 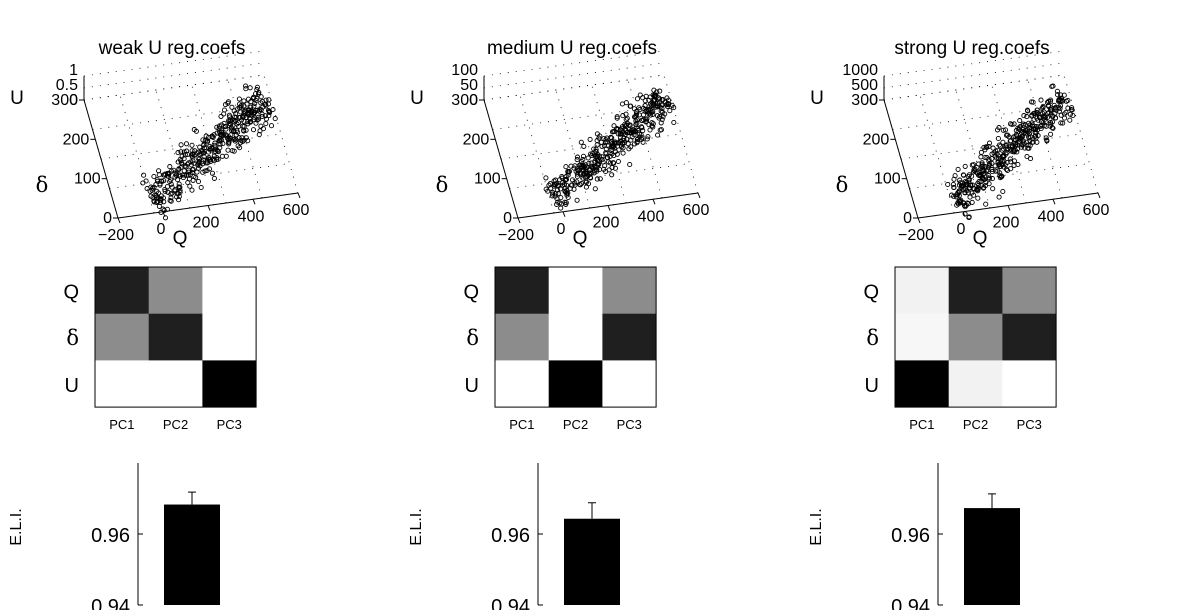 What do you see at coordinates (72, 386) in the screenshot?
I see `heatmap-row-label: U` at bounding box center [72, 386].